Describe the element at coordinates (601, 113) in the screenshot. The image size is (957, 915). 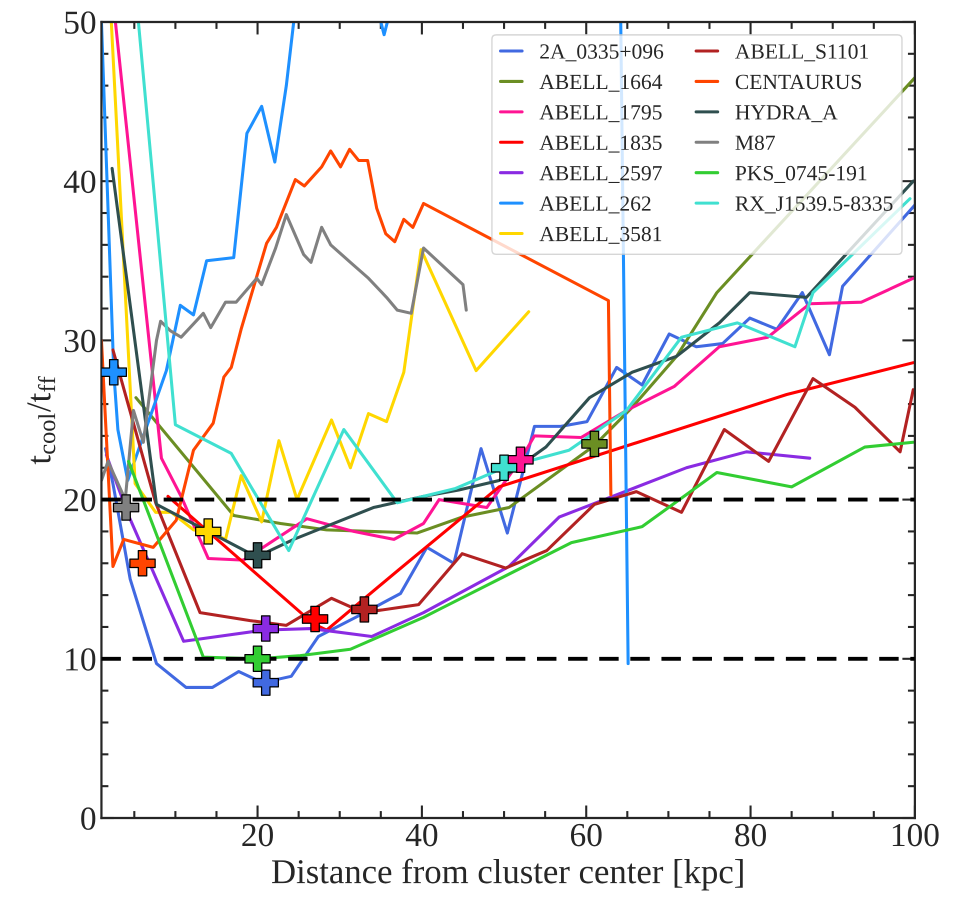
I see `legend-label: ABELL_1795` at that location.